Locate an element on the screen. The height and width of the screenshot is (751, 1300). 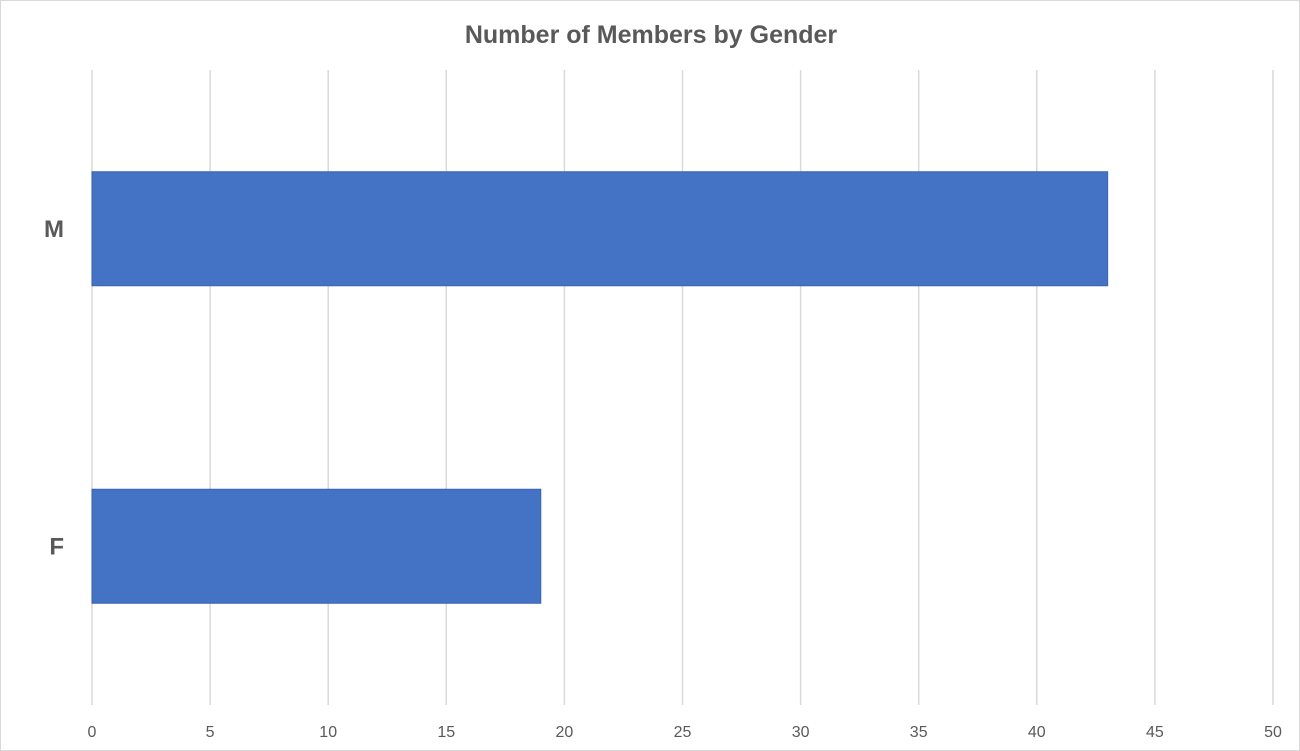
category-label-M: M is located at coordinates (54, 229).